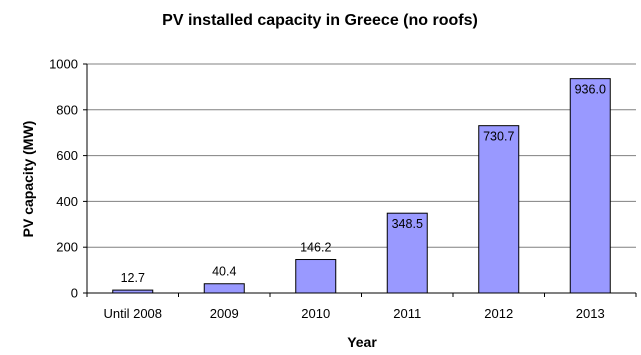 This screenshot has height=355, width=641. I want to click on data-label: 12.7, so click(133, 278).